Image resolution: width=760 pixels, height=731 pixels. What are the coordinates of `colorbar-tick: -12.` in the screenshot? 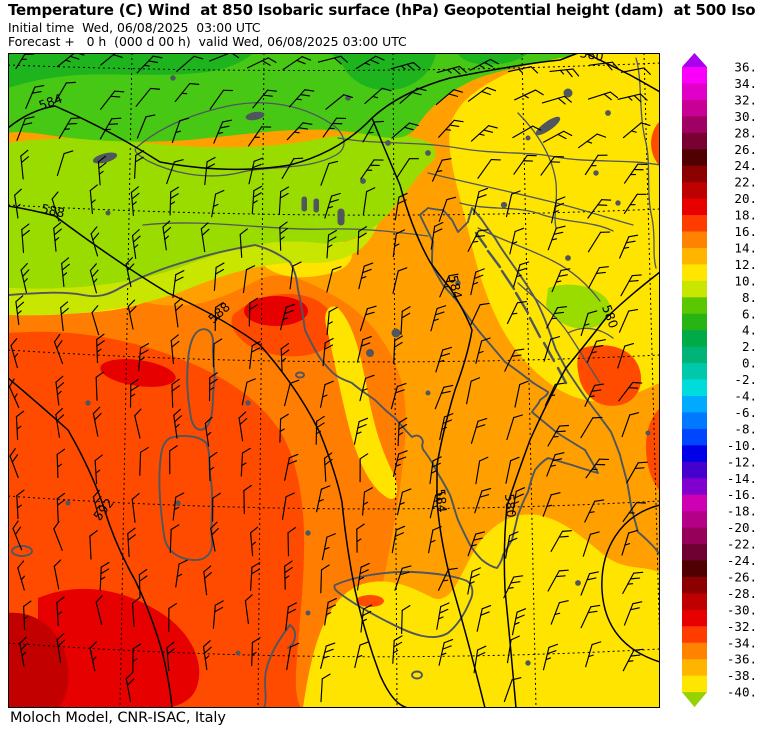 It's located at (742, 461).